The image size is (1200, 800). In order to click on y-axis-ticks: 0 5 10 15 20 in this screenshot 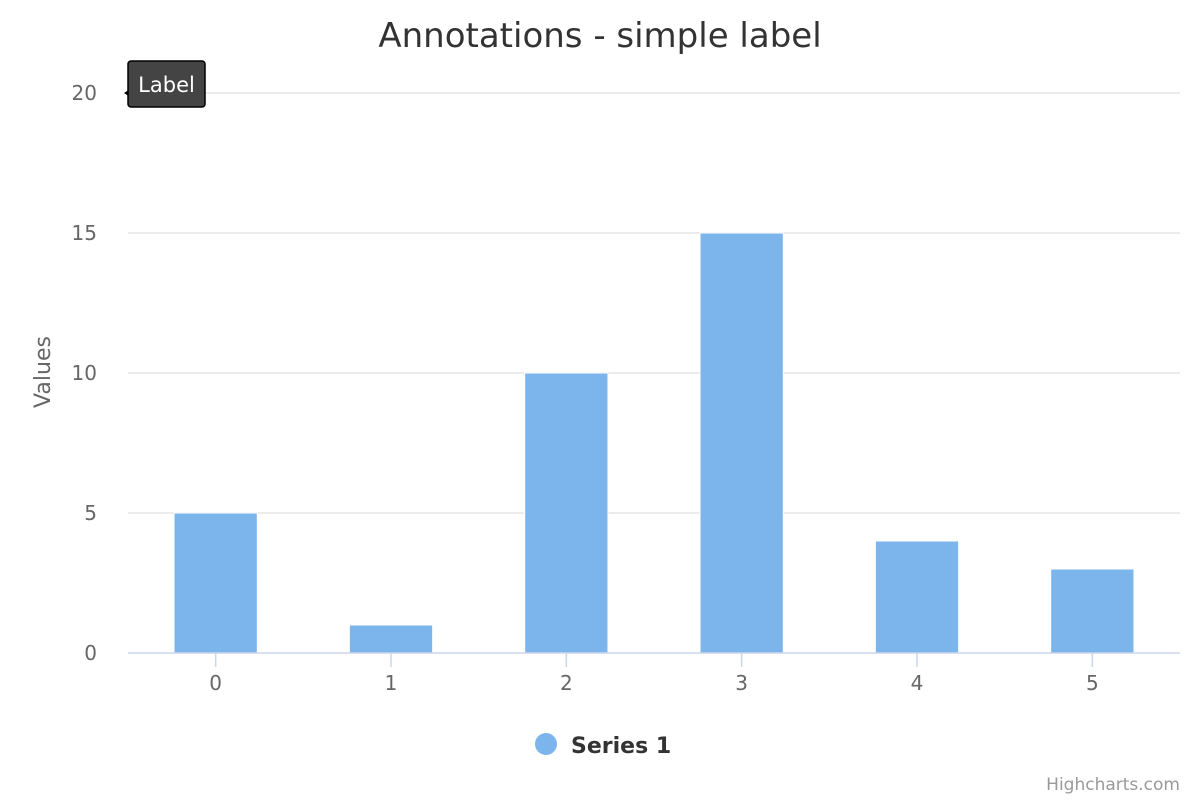, I will do `click(84, 373)`.